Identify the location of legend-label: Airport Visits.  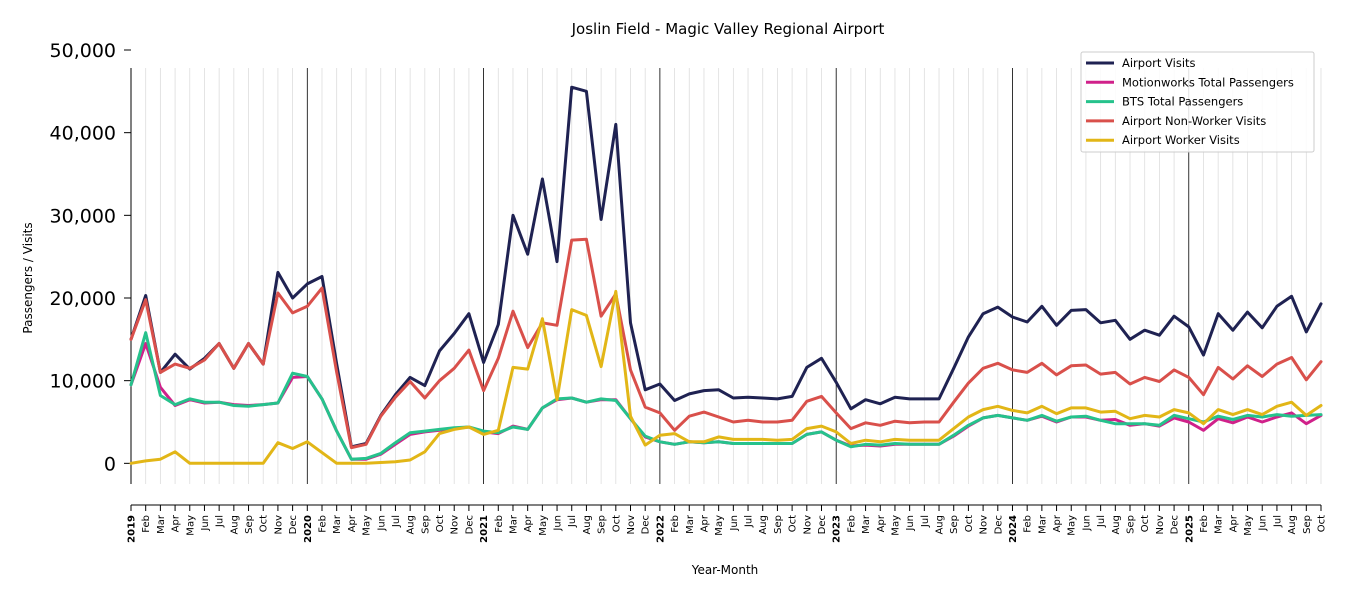
(1159, 63).